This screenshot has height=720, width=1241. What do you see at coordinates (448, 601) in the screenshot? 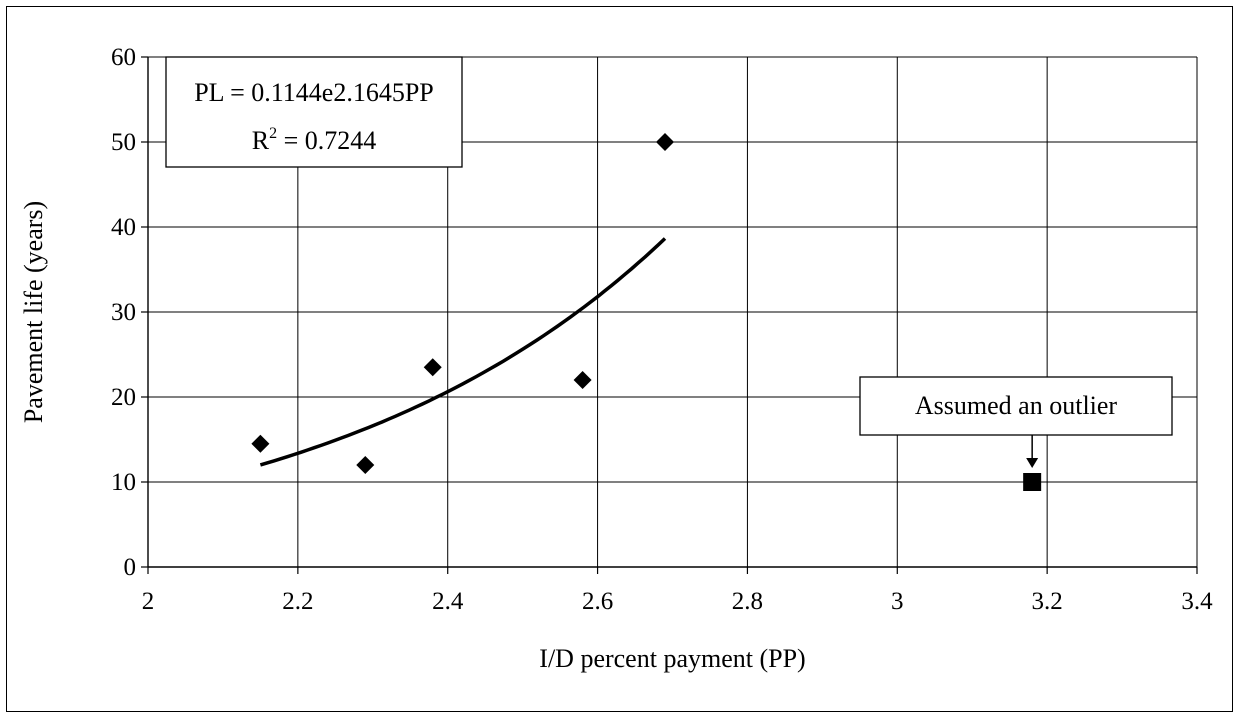
I see `x-tick-label: 2.4` at bounding box center [448, 601].